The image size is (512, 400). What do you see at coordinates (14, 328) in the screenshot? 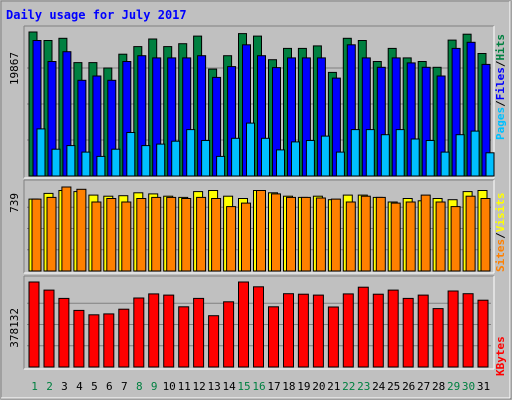
I see `axis-max-label: 378132` at bounding box center [14, 328].